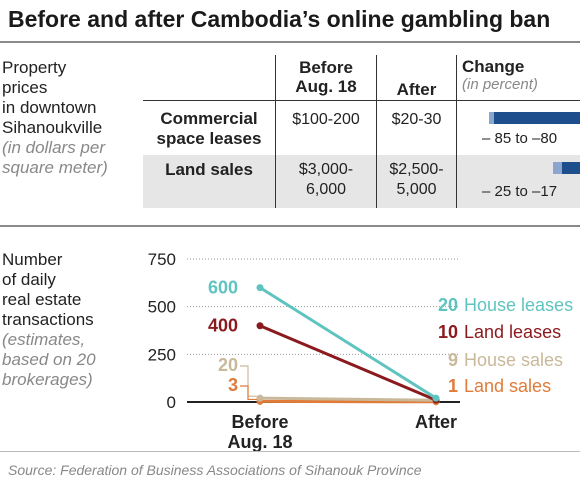 This screenshot has height=489, width=580. I want to click on y-tick-label: 0, so click(171, 402).